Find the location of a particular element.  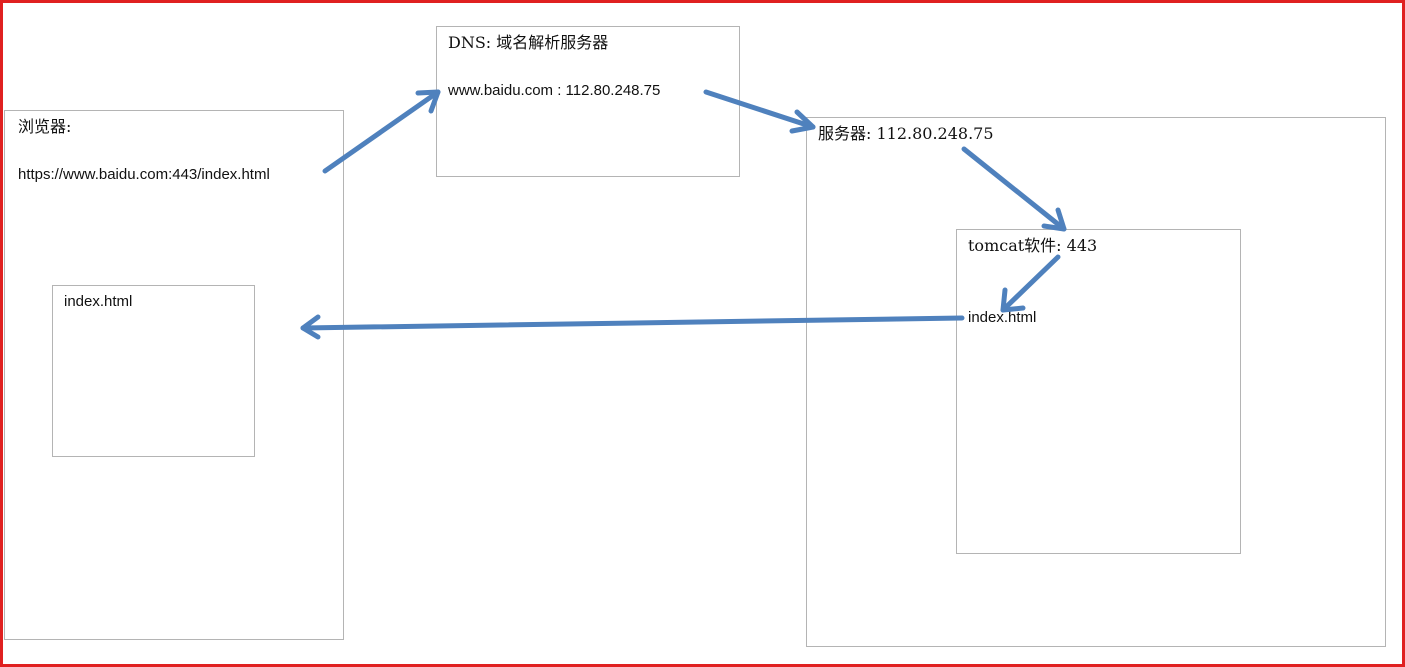

server-title: 服务器: 112.80.248.75 is located at coordinates (906, 133).